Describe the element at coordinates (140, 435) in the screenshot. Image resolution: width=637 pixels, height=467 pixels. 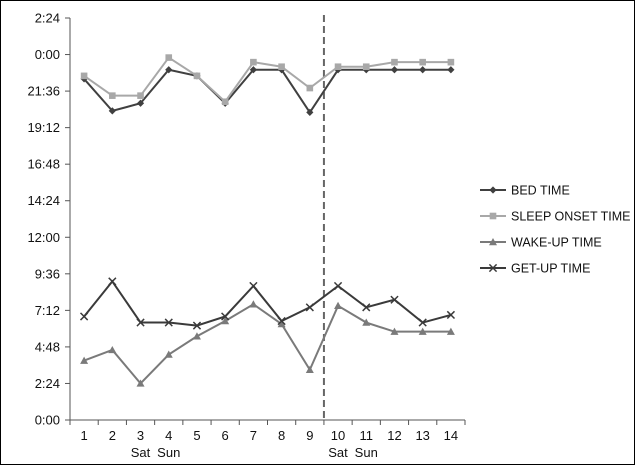
I see `x-tick-label: 3` at that location.